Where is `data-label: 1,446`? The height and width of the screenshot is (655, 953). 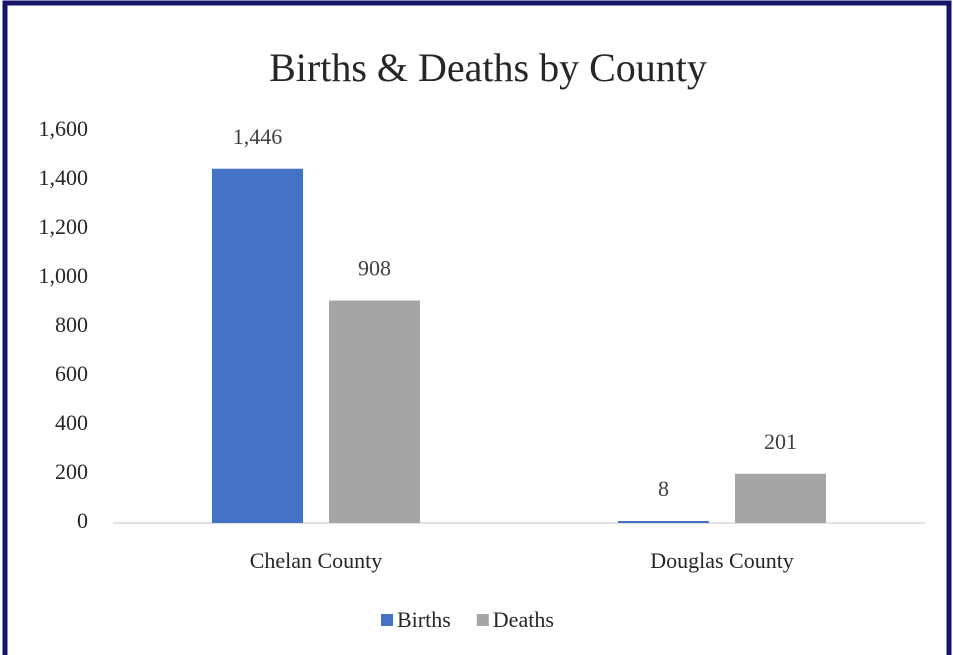 data-label: 1,446 is located at coordinates (258, 136).